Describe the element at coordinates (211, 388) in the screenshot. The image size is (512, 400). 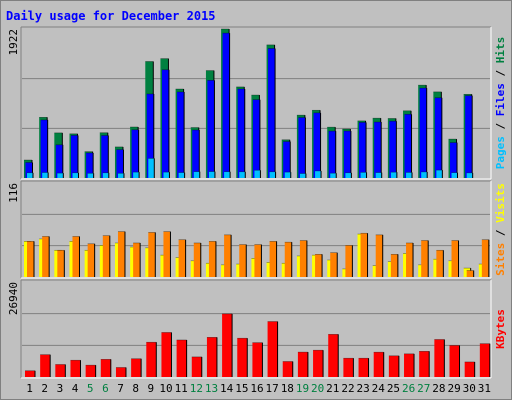
I see `x-tick-label-day-13: 13` at that location.